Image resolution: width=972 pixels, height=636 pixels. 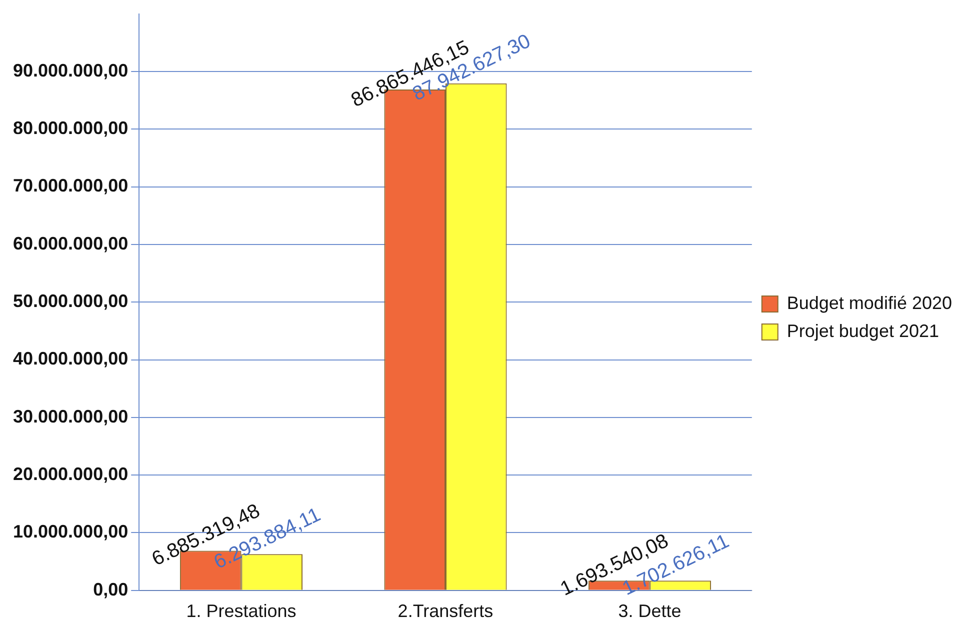 I want to click on legend-label: Projet budget 2021, so click(x=863, y=330).